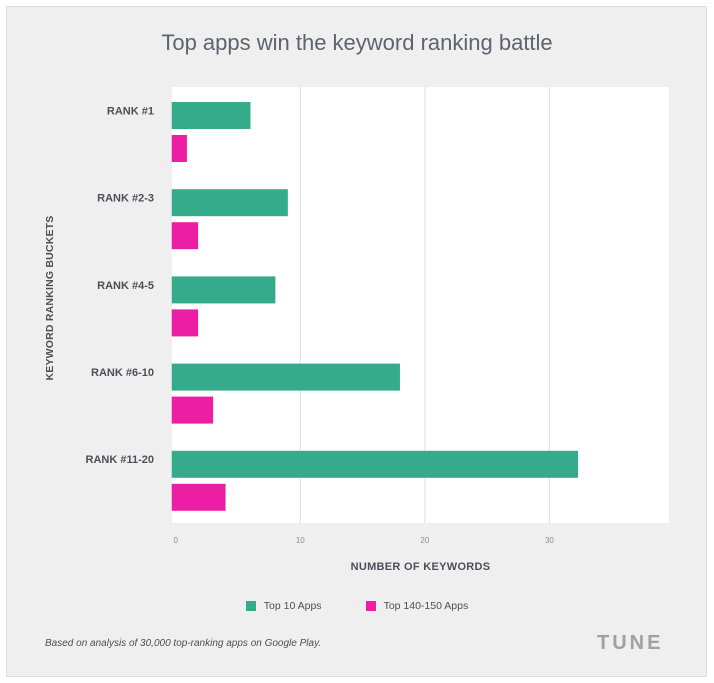  What do you see at coordinates (125, 199) in the screenshot?
I see `category-label-rank-2-3: RANK #2-3` at bounding box center [125, 199].